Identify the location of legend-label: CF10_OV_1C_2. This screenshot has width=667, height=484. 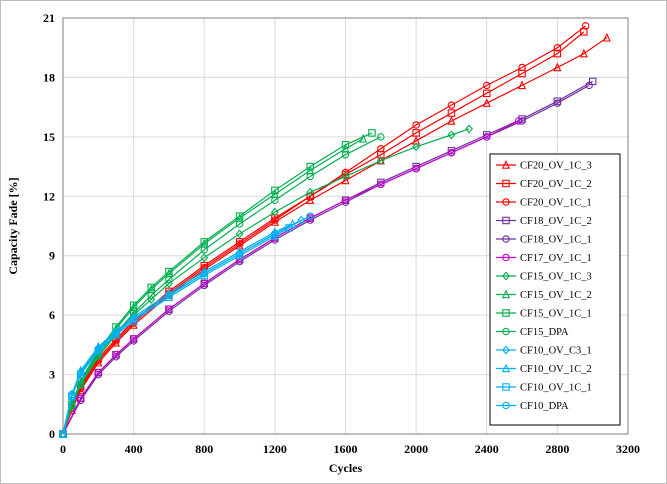
(556, 369).